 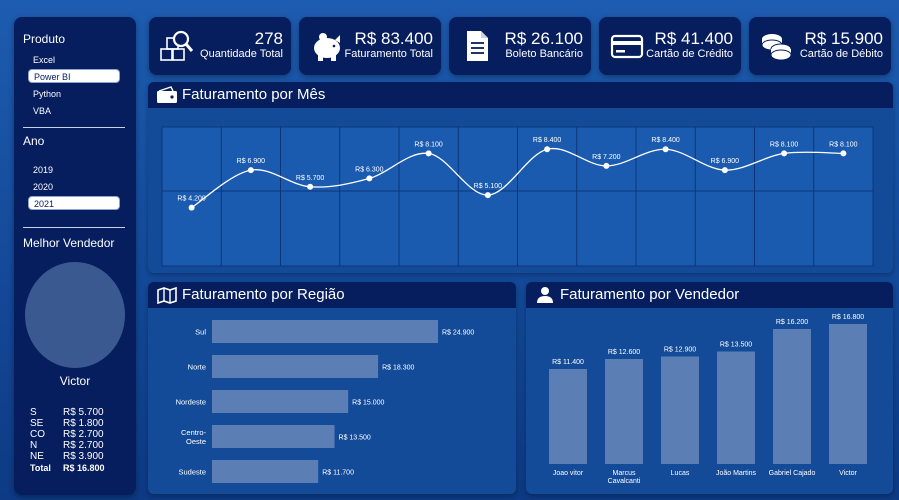 I want to click on ano-item-2020: 2020, so click(x=43, y=187).